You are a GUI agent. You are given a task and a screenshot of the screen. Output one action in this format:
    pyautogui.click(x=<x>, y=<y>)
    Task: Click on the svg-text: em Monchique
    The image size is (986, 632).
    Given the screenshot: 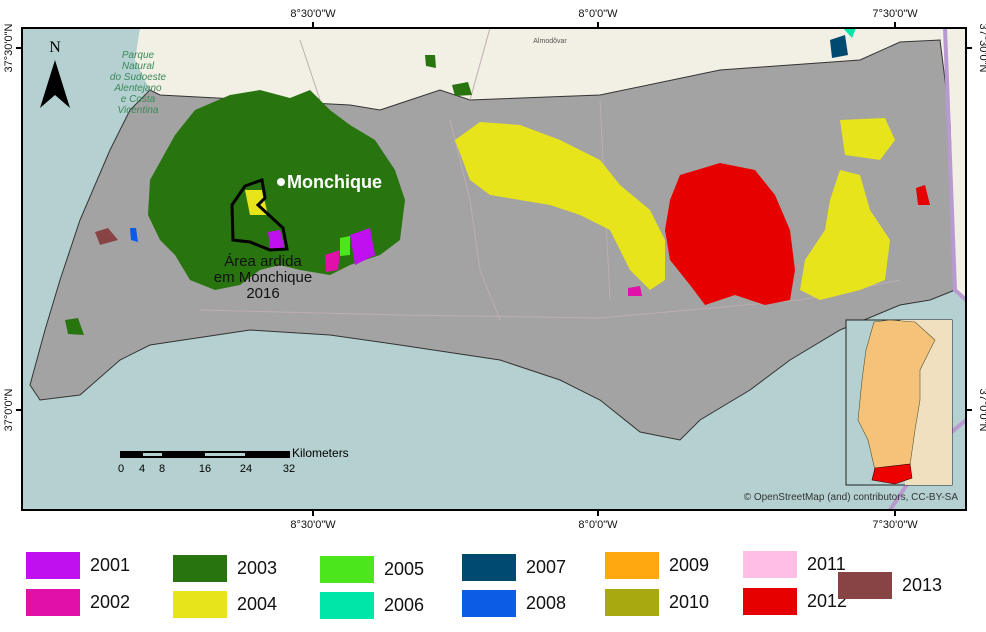 What is the action you would take?
    pyautogui.click(x=263, y=277)
    